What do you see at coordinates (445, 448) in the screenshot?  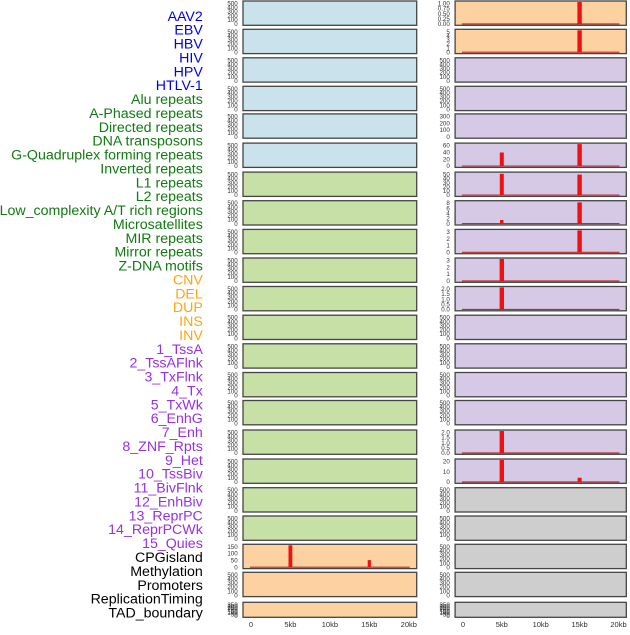 I see `svg-text: 0.5` at bounding box center [445, 448].